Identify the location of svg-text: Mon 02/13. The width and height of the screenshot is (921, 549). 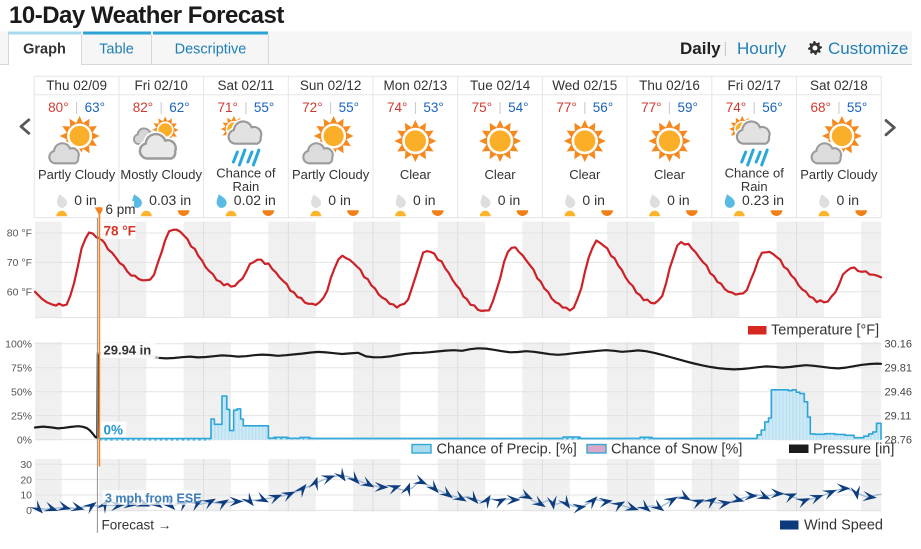
(416, 85).